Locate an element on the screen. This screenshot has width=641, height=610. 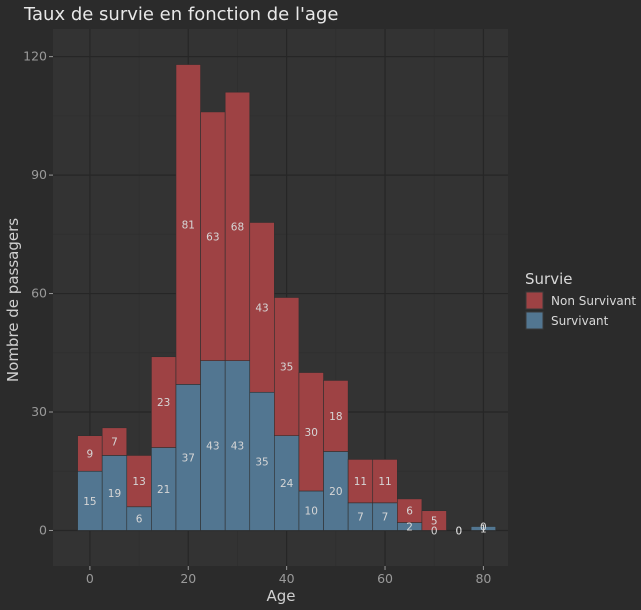
legend-label-survivant: Survivant is located at coordinates (580, 321).